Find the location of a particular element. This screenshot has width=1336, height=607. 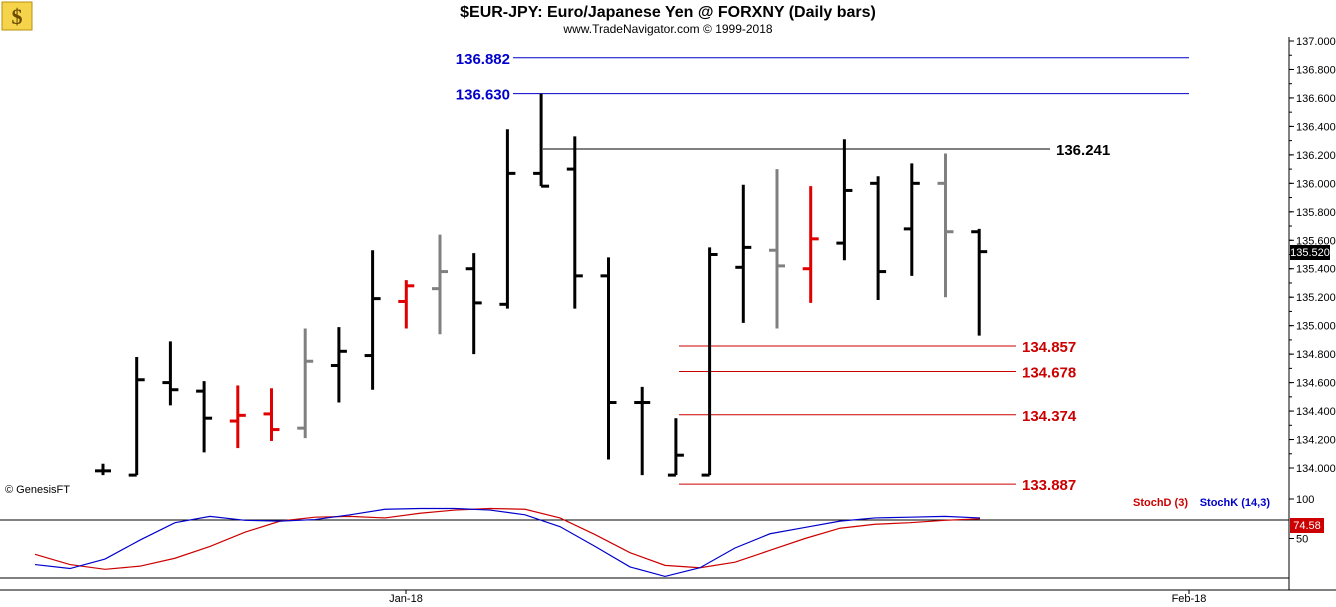

dollar-sign-icon: $ is located at coordinates (17, 16).